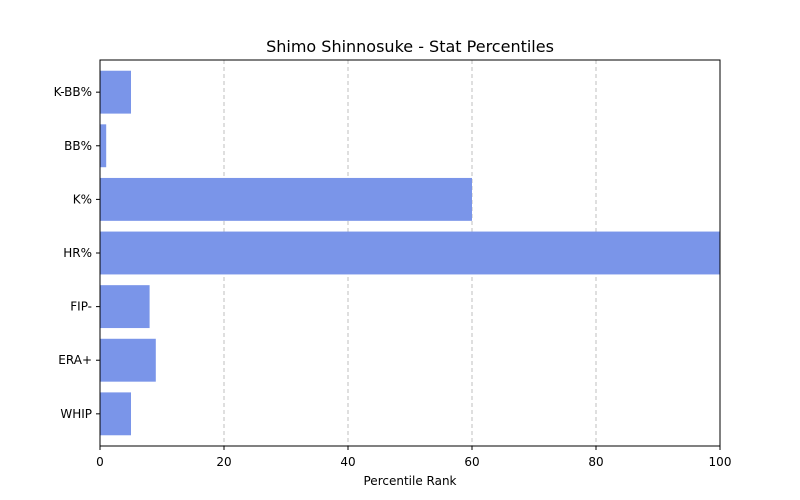 The image size is (800, 500). What do you see at coordinates (128, 360) in the screenshot?
I see `bar-era-` at bounding box center [128, 360].